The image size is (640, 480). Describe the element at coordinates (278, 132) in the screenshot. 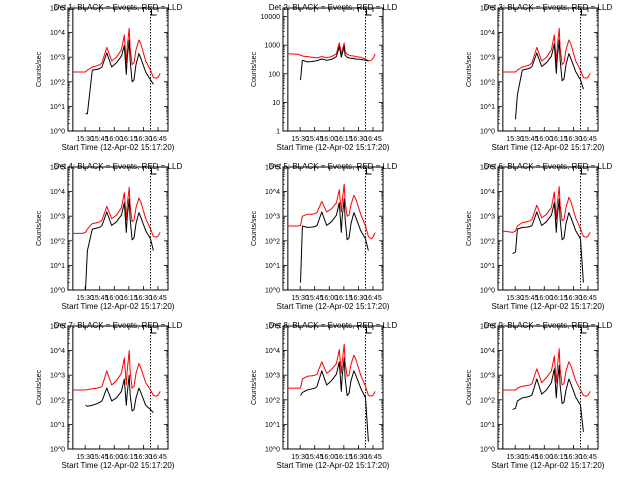

I see `y-tick-label: 1` at that location.